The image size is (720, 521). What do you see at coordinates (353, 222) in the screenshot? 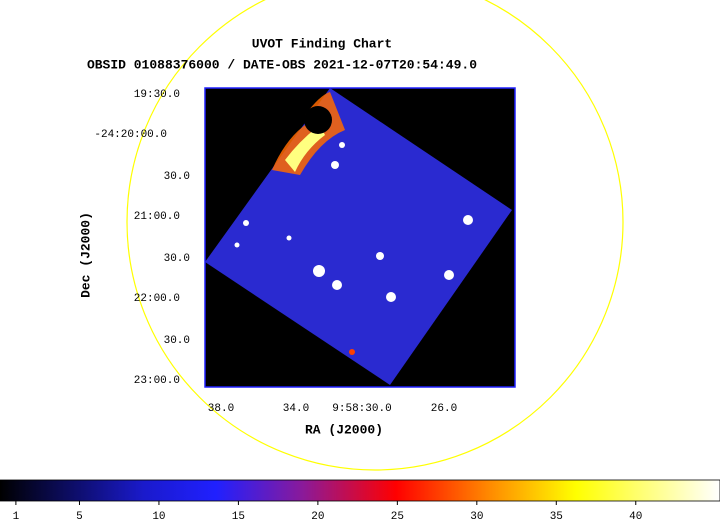
I see `stars` at bounding box center [353, 222].